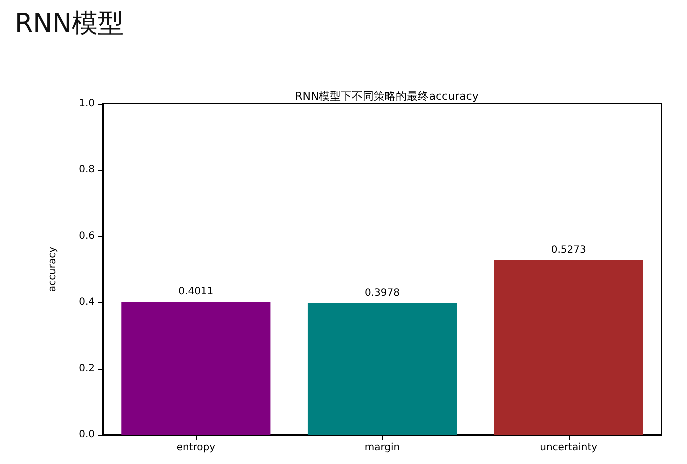  Describe the element at coordinates (87, 170) in the screenshot. I see `y-tick-label: 0.8` at that location.